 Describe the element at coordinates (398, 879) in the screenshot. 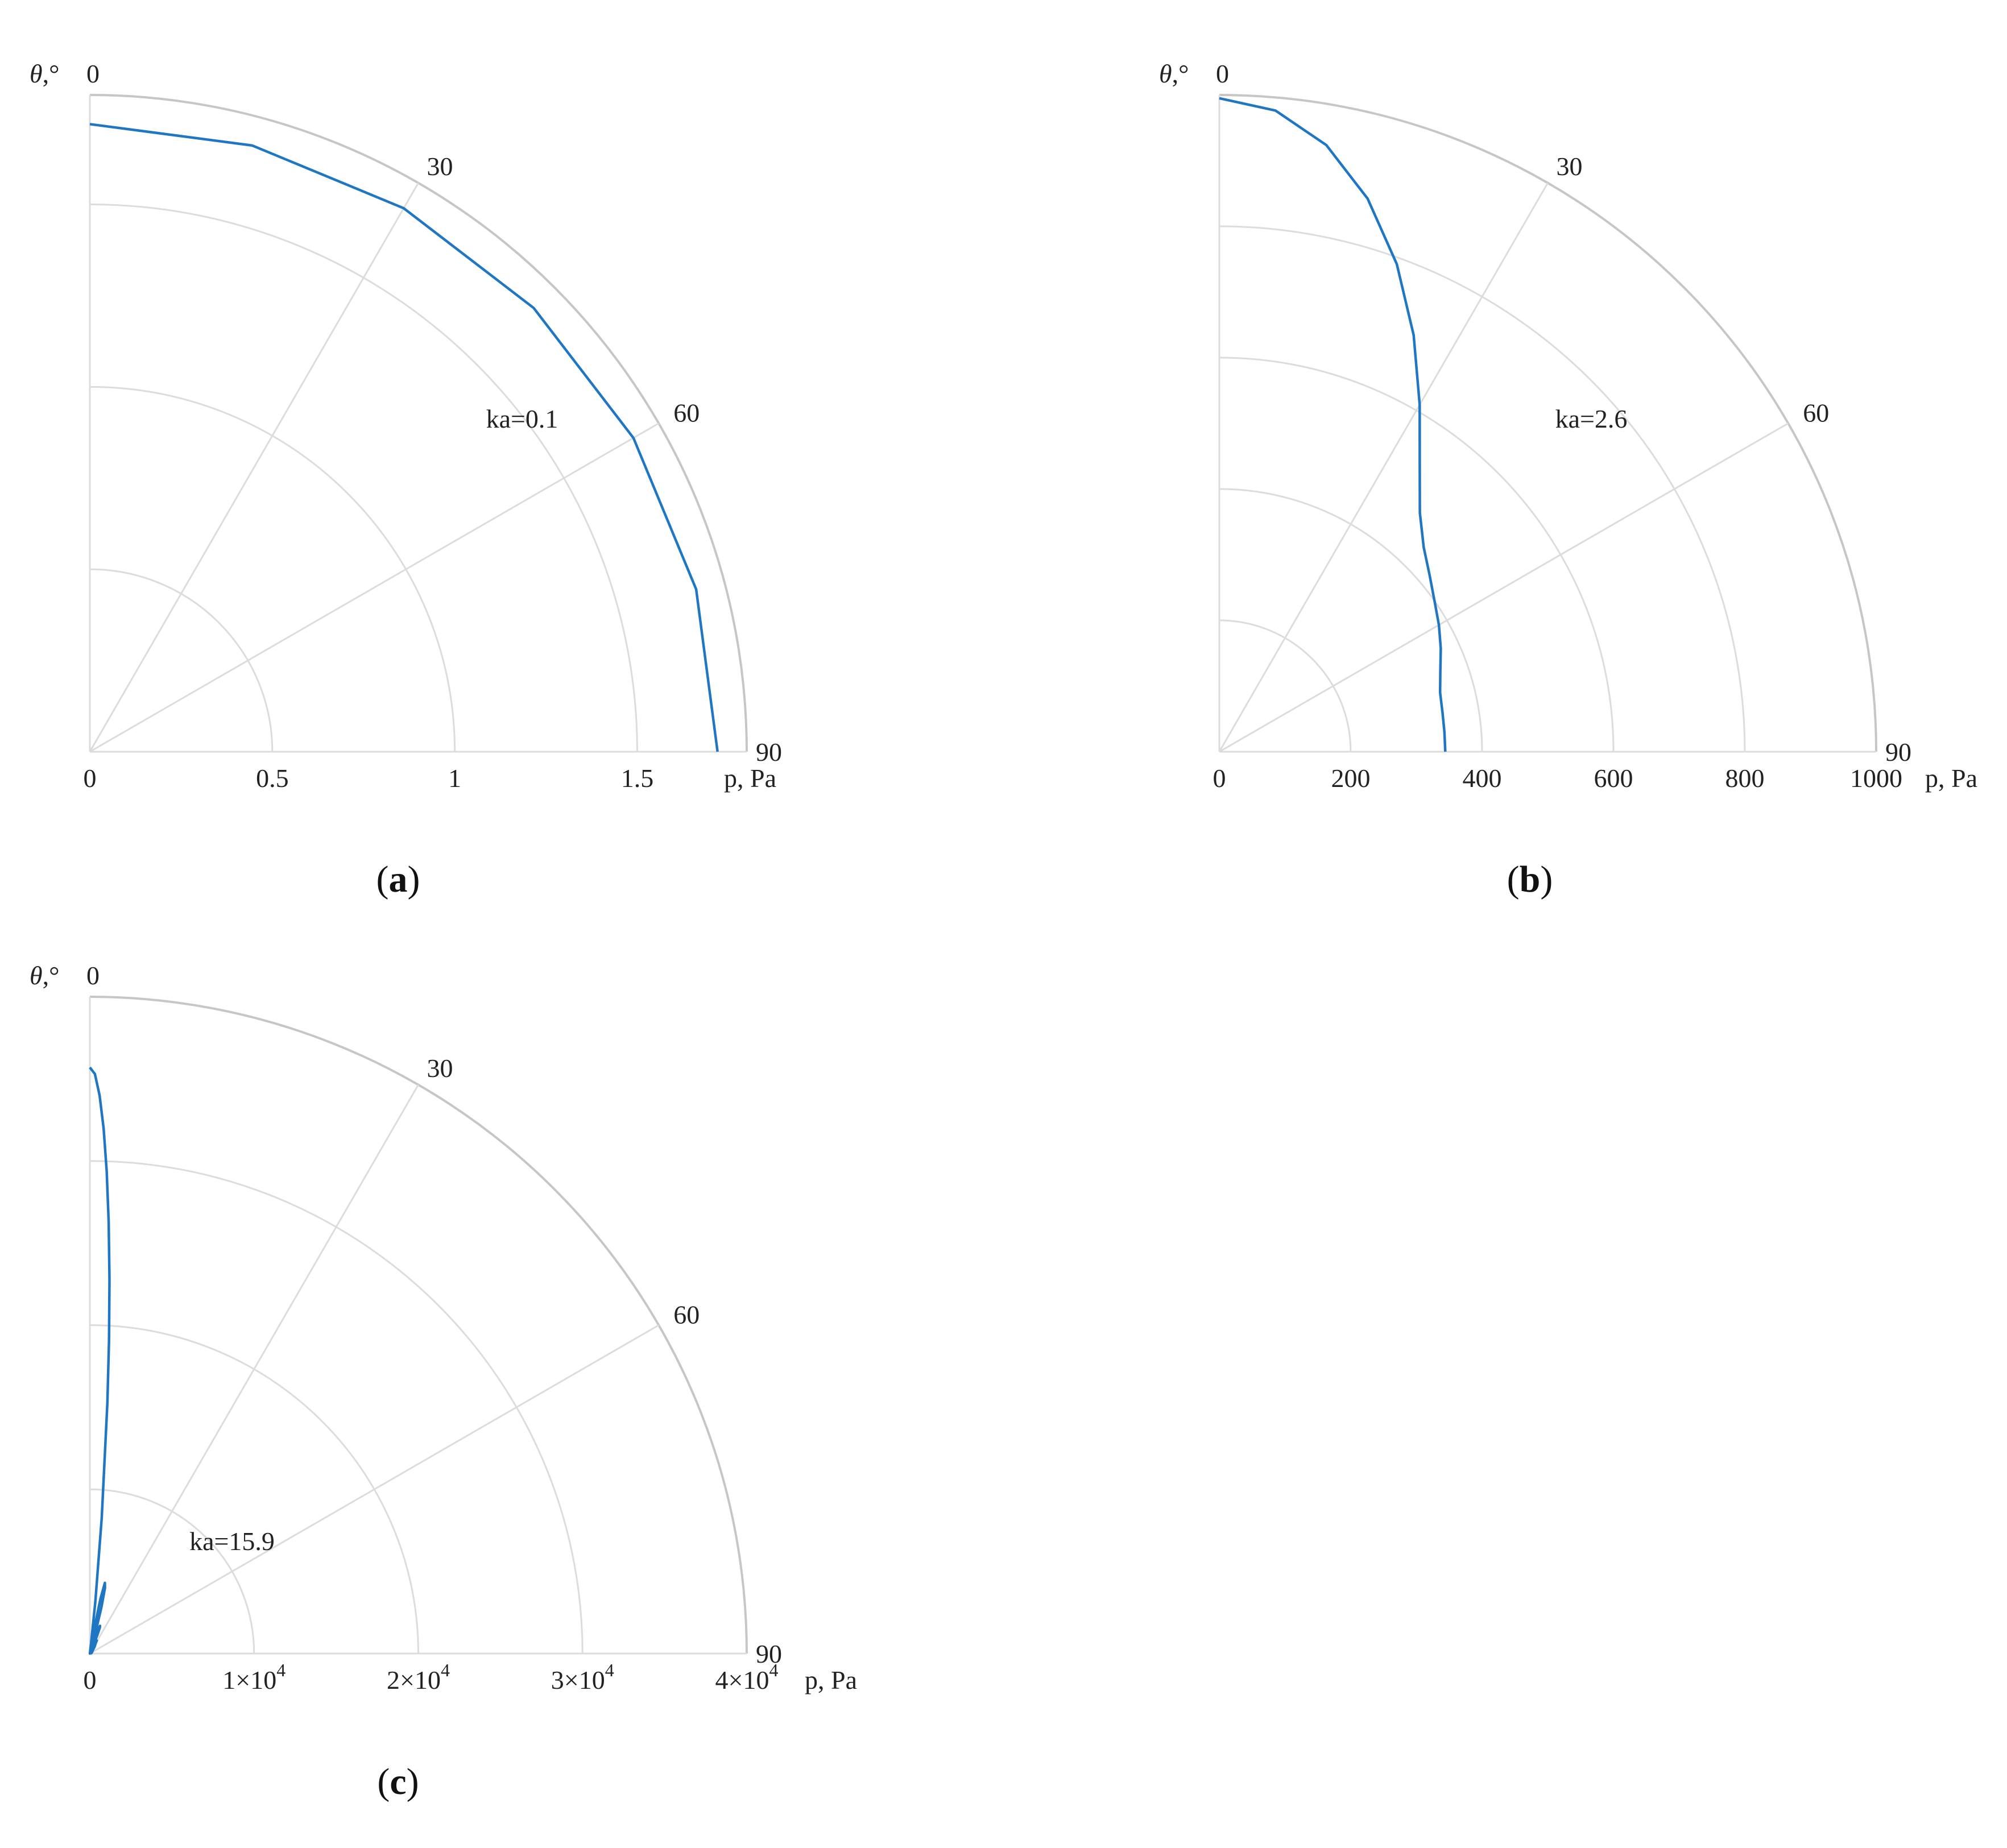

I see `panel-label: (a)` at that location.